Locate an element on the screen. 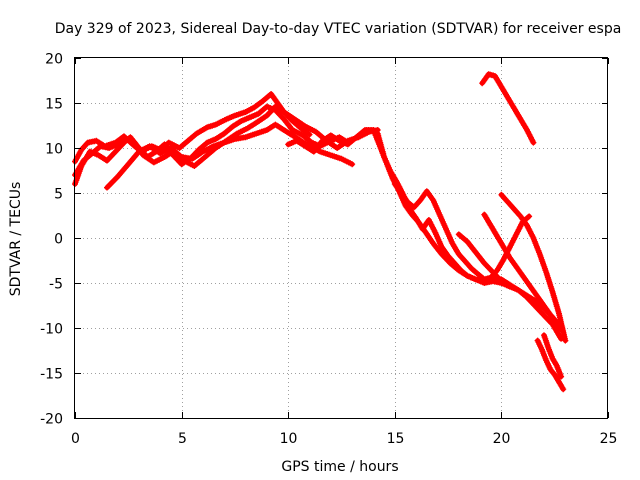 This screenshot has height=480, width=640. y-tick-label: -5 is located at coordinates (56, 285).